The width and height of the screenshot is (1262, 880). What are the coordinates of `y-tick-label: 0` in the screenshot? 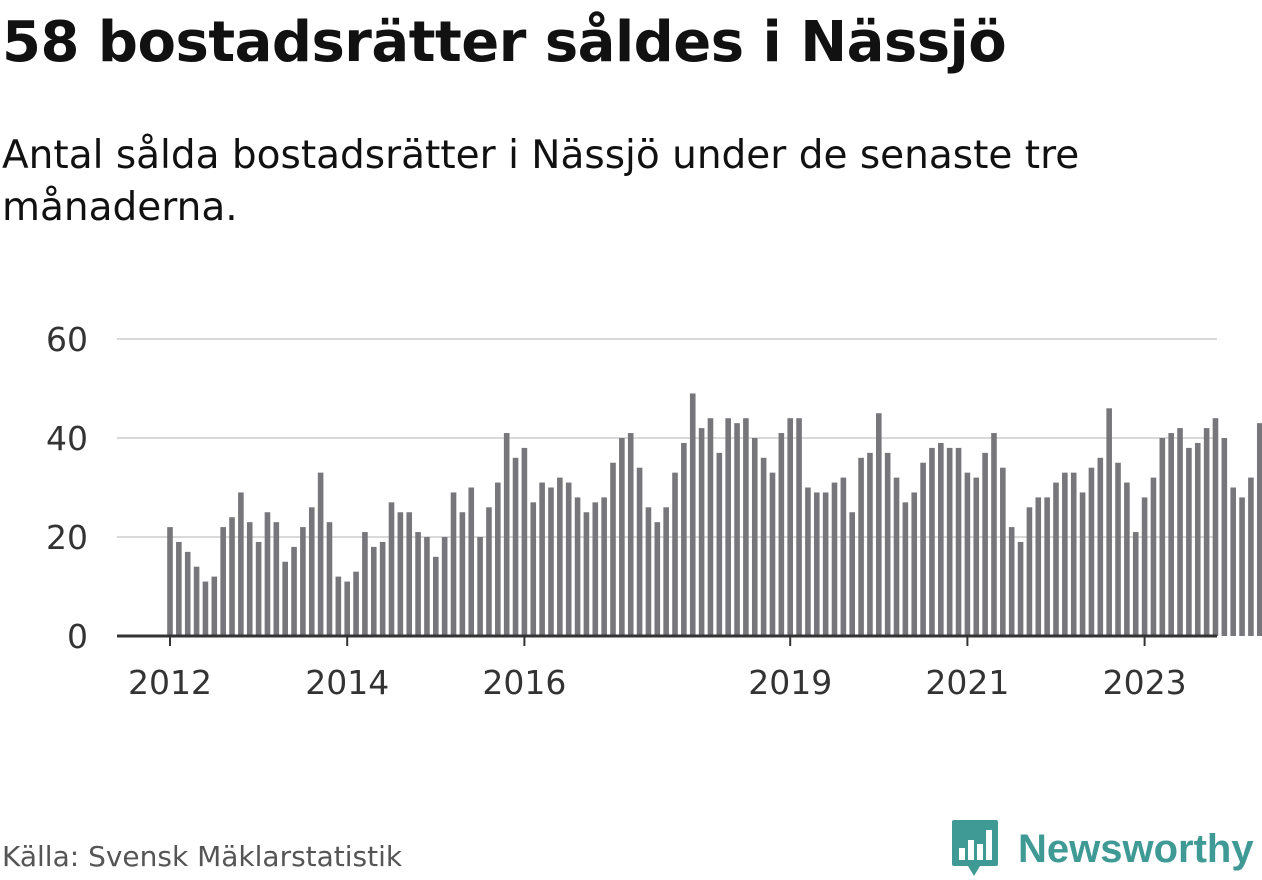 It's located at (77, 636).